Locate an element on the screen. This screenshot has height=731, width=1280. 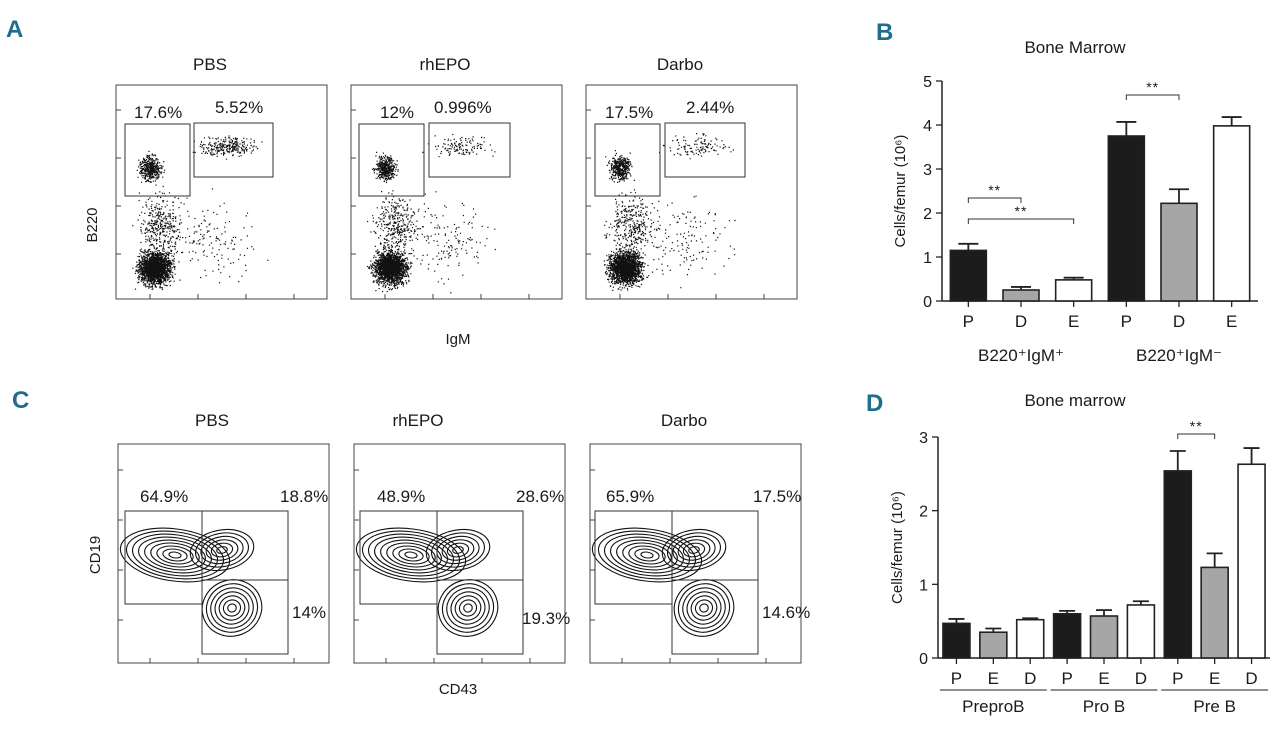
scatter-dots-a1 is located at coordinates (205, 204).